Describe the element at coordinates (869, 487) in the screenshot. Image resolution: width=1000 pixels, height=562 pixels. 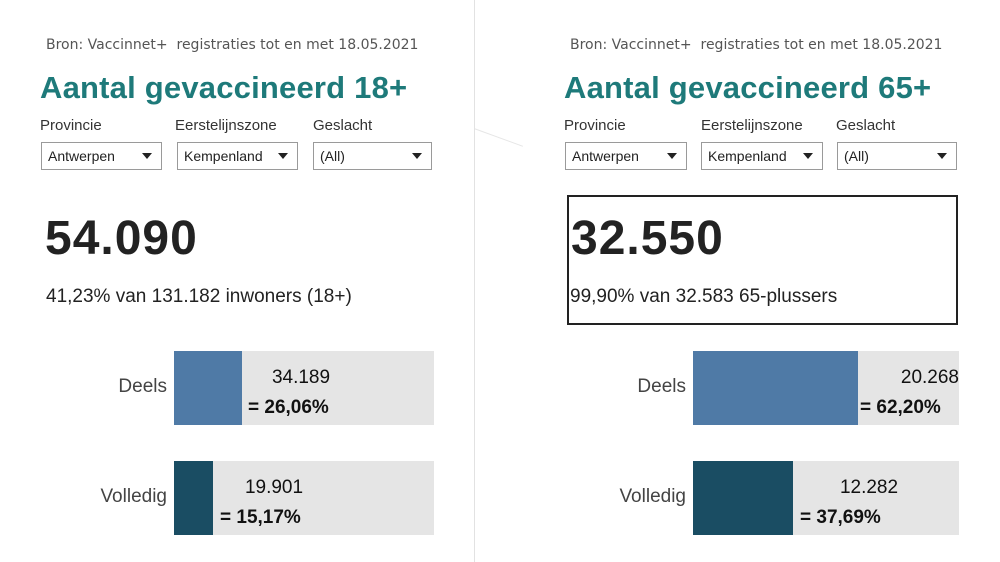
I see `bar-count-volledig: 12.282` at that location.